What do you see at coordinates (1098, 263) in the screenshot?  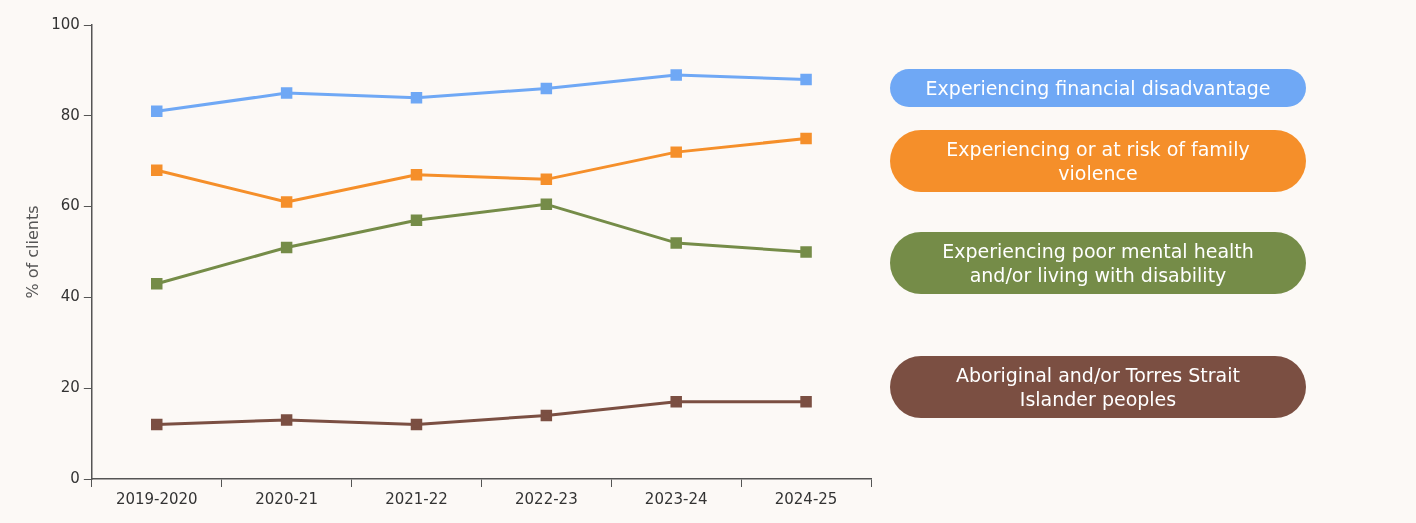 I see `text: Experiencing poor mental health and/or living with disability` at bounding box center [1098, 263].